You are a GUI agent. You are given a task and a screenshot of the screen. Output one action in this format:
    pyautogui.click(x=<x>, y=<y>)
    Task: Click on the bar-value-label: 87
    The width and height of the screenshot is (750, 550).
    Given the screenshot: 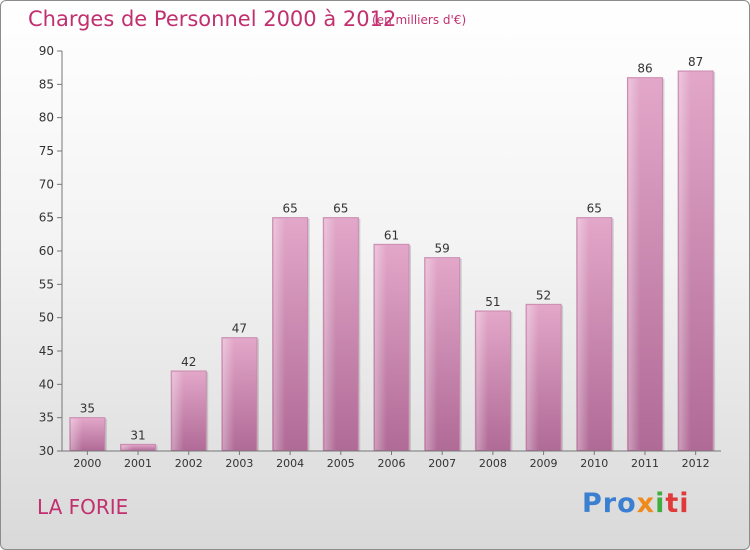 What is the action you would take?
    pyautogui.click(x=695, y=62)
    